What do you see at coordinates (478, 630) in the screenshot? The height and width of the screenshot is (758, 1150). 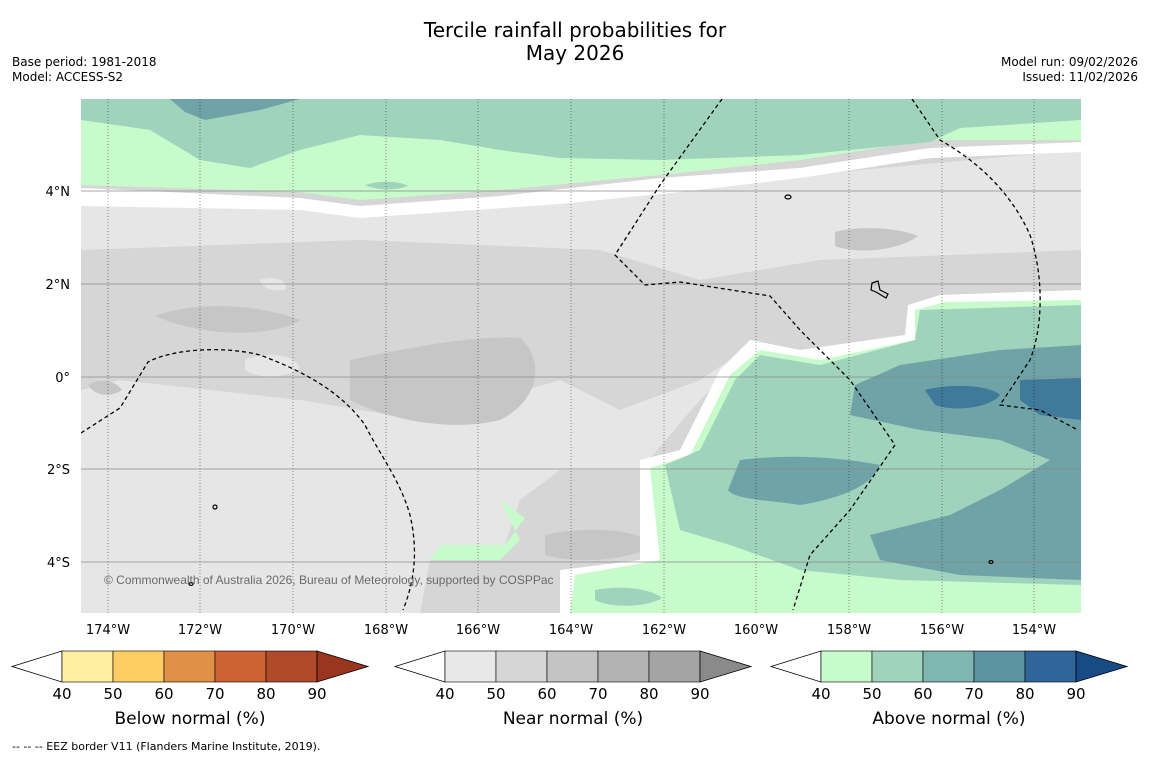 I see `lon-tick-label: 166°W` at bounding box center [478, 630].